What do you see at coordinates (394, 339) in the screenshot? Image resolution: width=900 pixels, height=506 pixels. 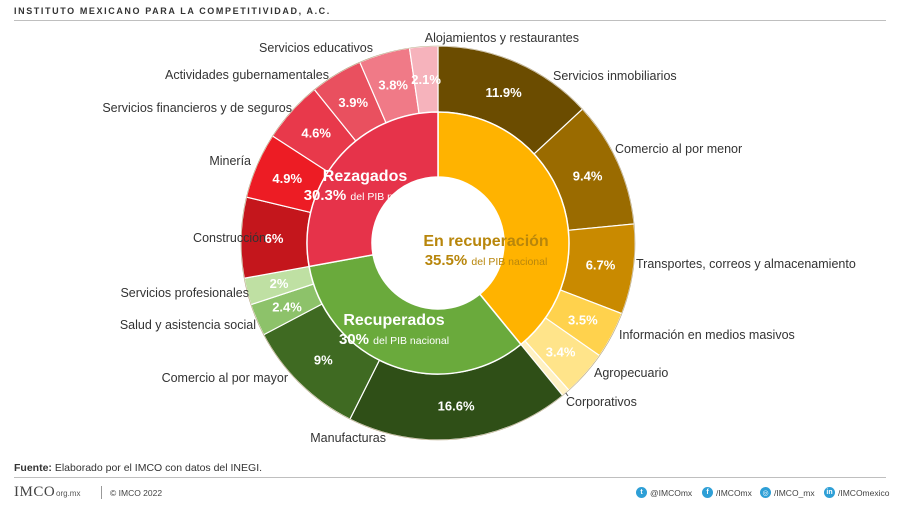 I see `group-share-recuperados: 30% del PIB nacional` at bounding box center [394, 339].